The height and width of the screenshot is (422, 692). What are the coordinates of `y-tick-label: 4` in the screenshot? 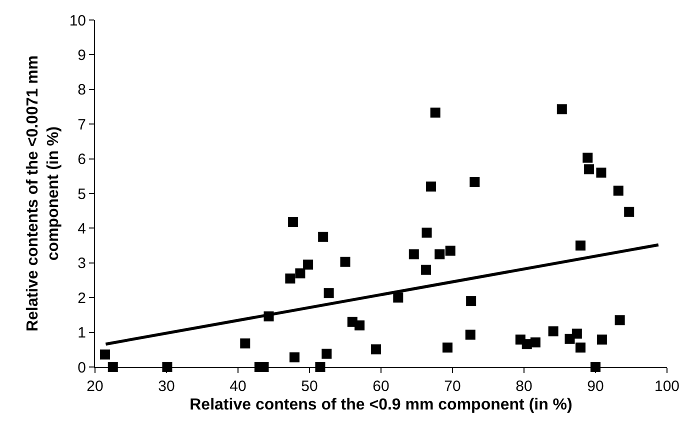 It's located at (82, 229).